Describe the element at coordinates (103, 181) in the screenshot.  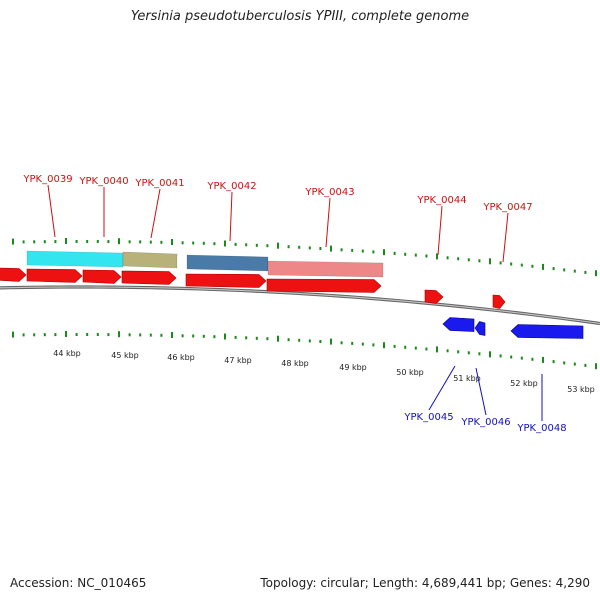
I see `gene-label: YPK_0040` at that location.